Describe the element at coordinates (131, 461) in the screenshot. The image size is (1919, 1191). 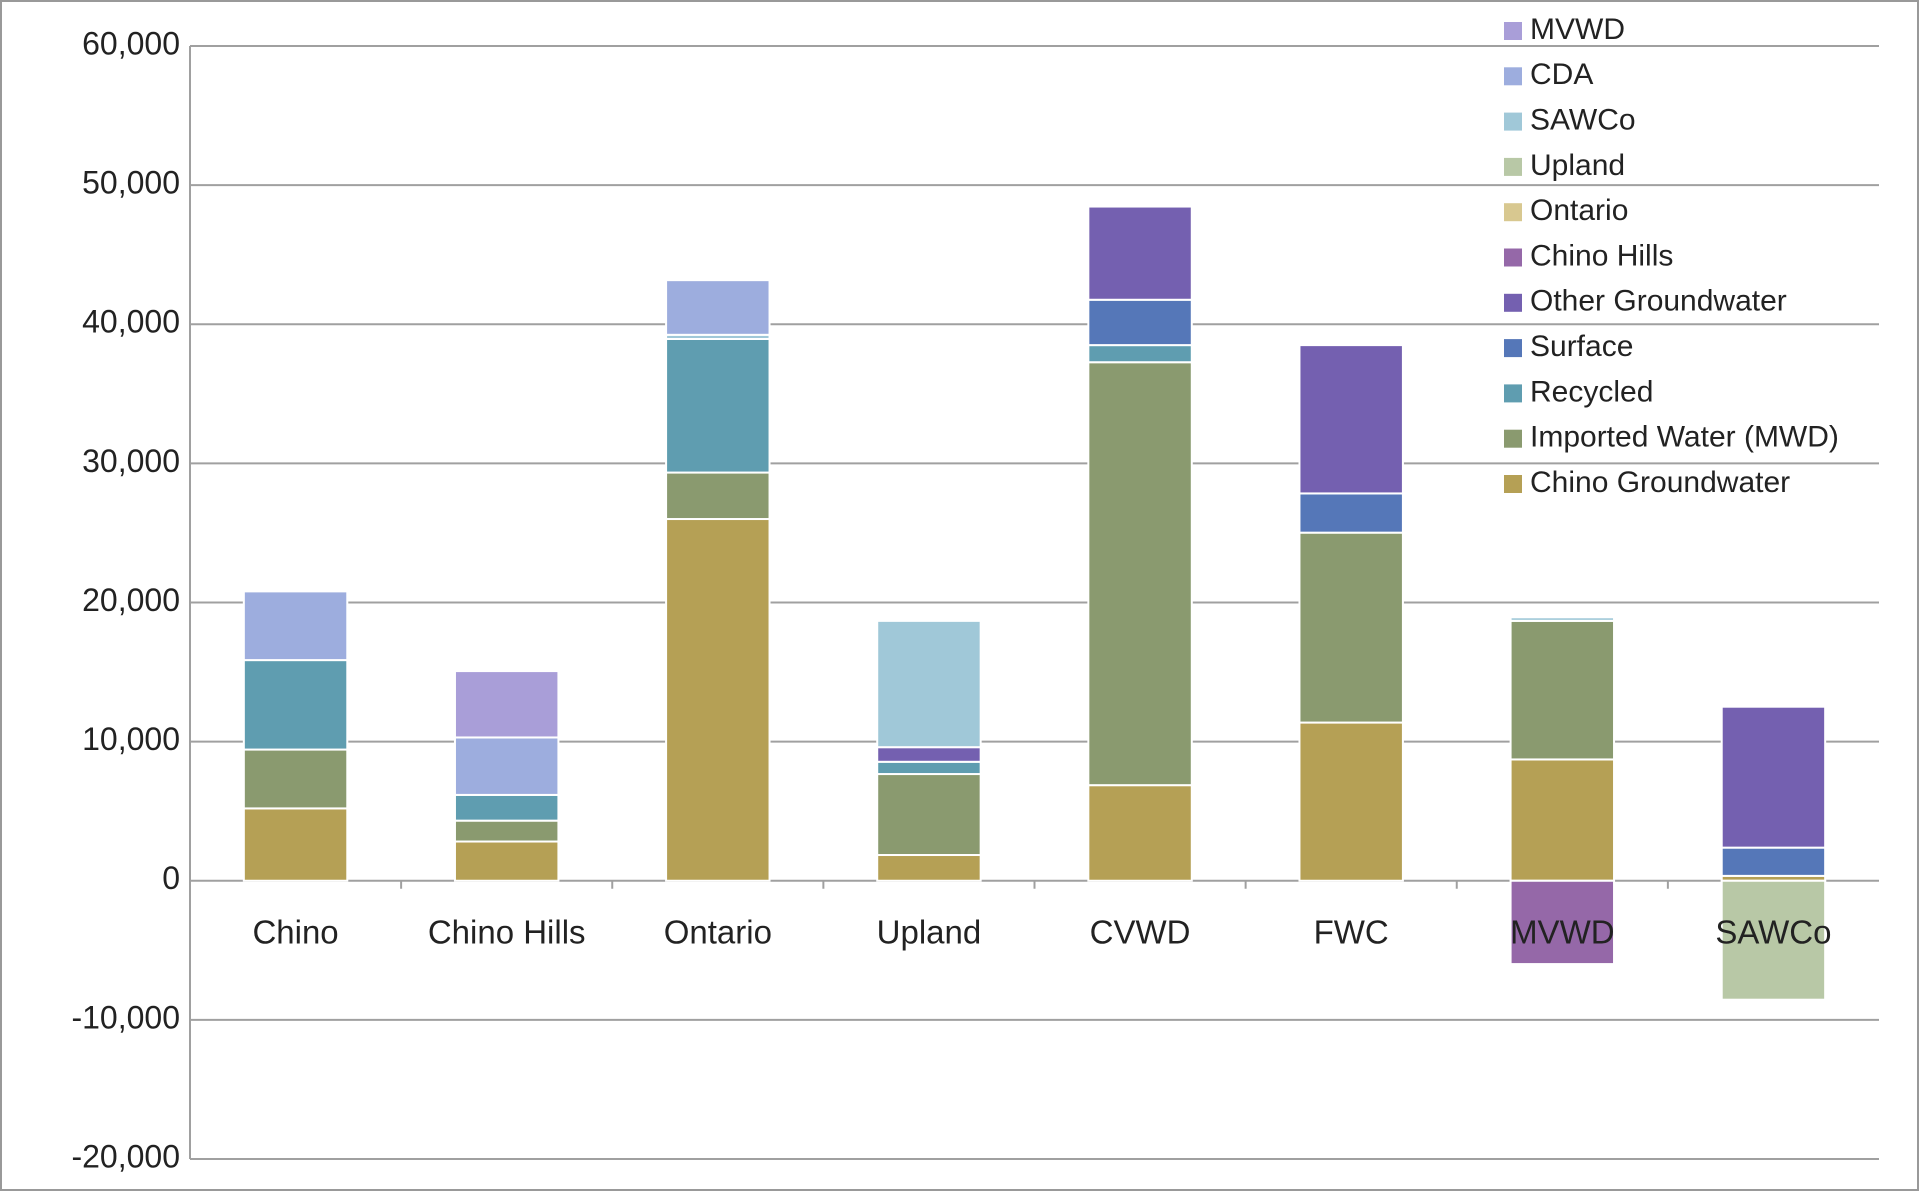
I see `y-tick-label: 30,000` at that location.